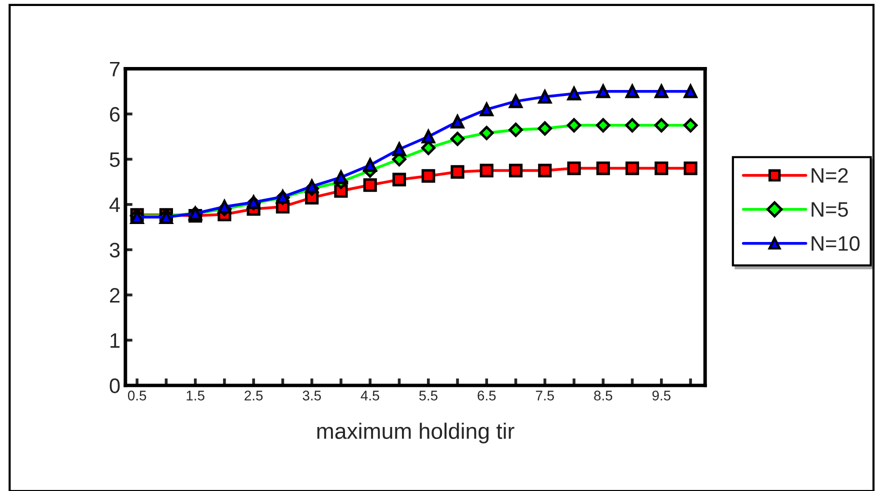 Image resolution: width=877 pixels, height=491 pixels. Describe the element at coordinates (195, 395) in the screenshot. I see `x-tick-label: 1.5` at that location.